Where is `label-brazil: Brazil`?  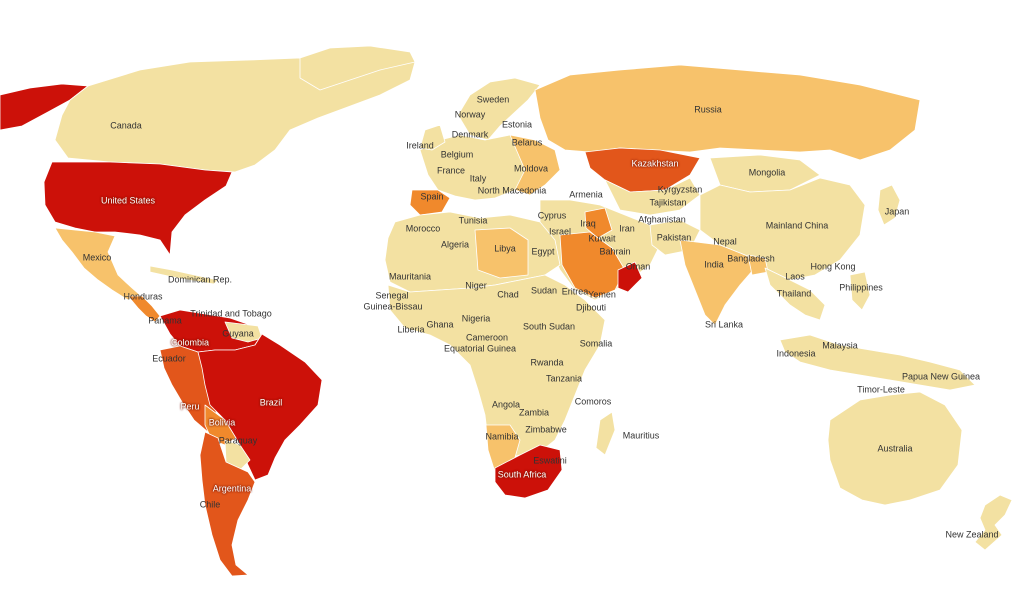
label-brazil: Brazil is located at coordinates (271, 402).